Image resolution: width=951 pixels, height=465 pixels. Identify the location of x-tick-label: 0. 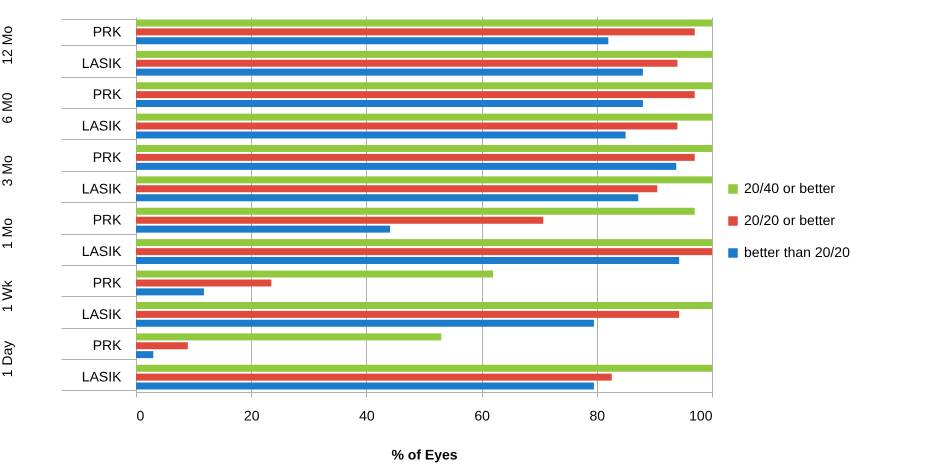
(140, 416).